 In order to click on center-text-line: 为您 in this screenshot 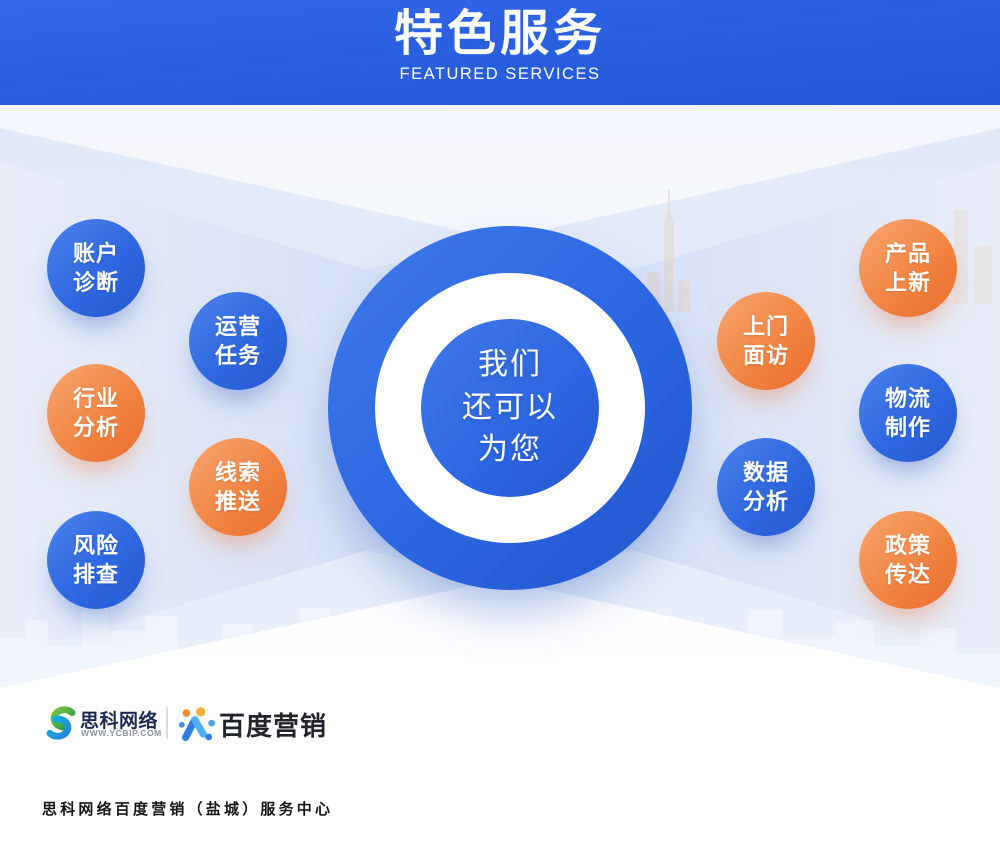, I will do `click(510, 450)`.